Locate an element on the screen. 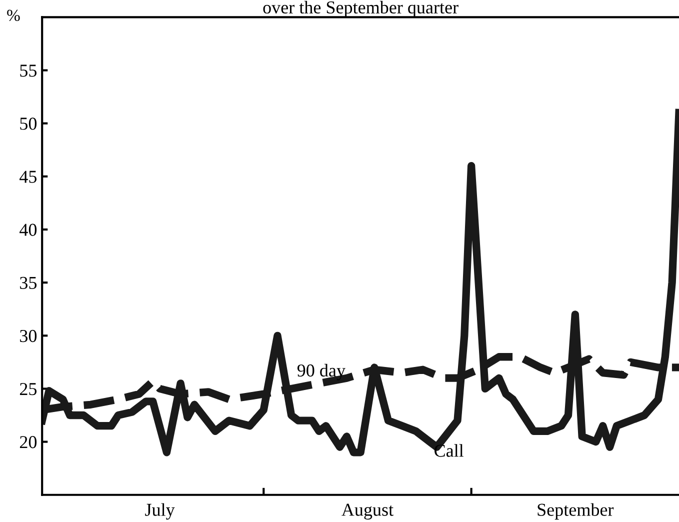  chart-title: over the September quarter is located at coordinates (360, 9).